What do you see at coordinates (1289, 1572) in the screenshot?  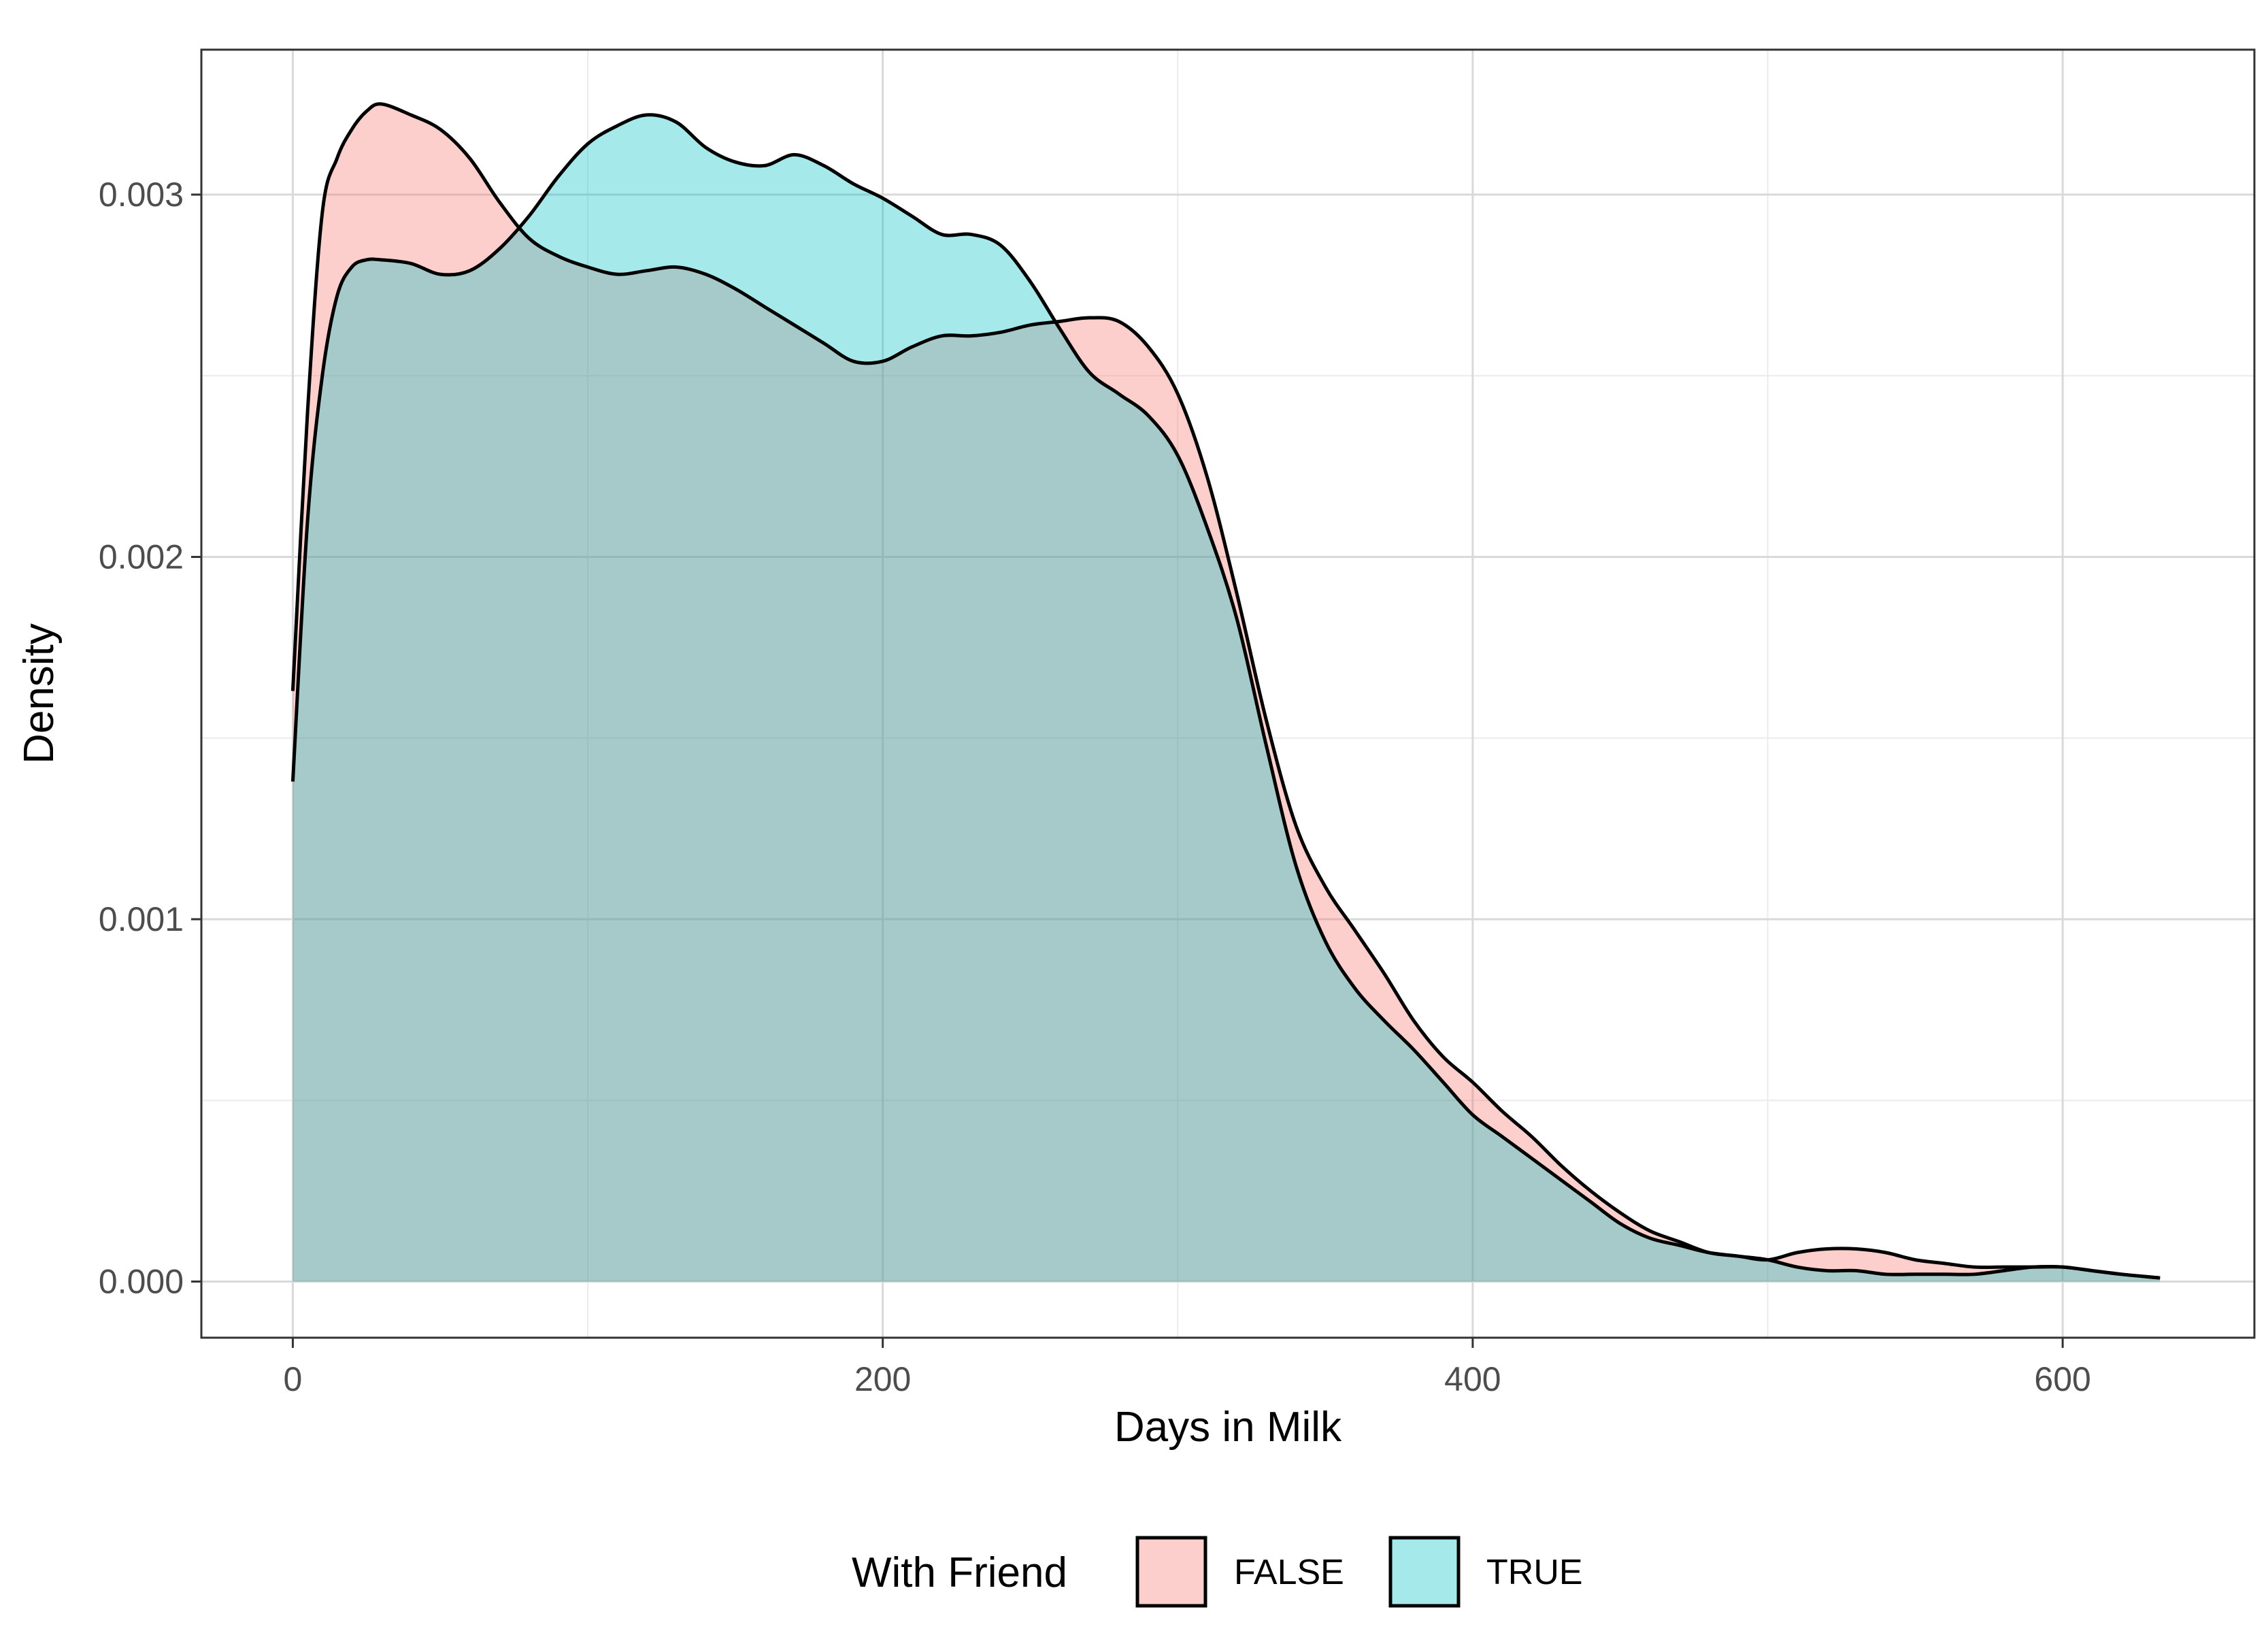 I see `legend-label-false: FALSE` at bounding box center [1289, 1572].